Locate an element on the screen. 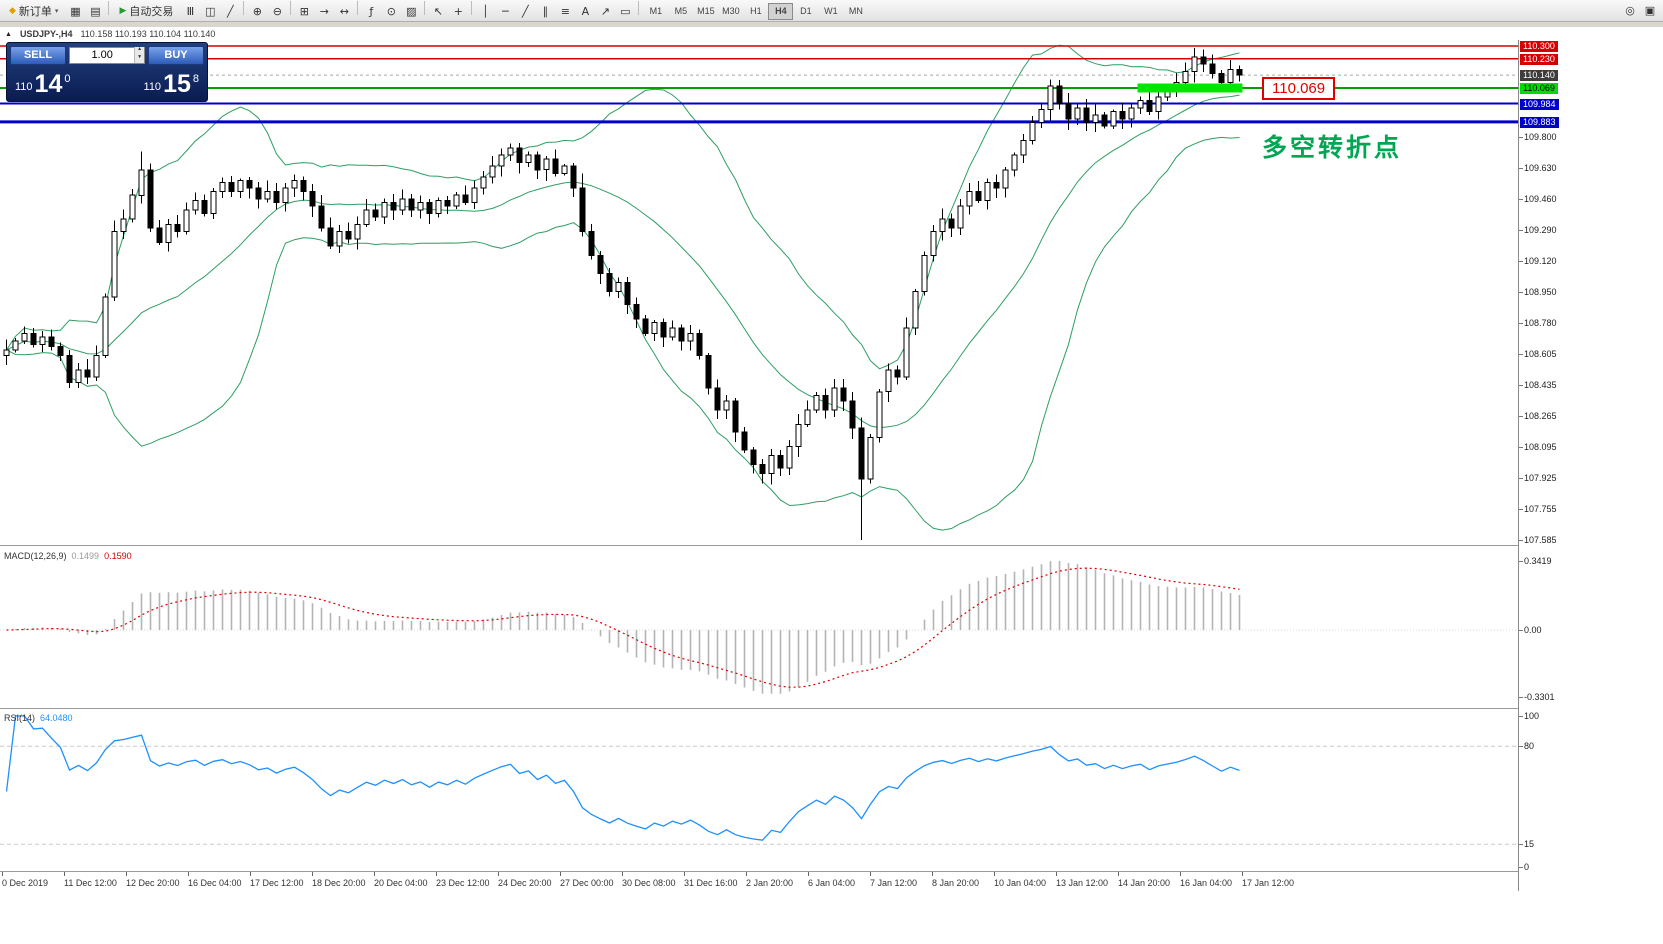 The width and height of the screenshot is (1663, 944). time-axis-label: 30 Dec 08:00 is located at coordinates (649, 883).